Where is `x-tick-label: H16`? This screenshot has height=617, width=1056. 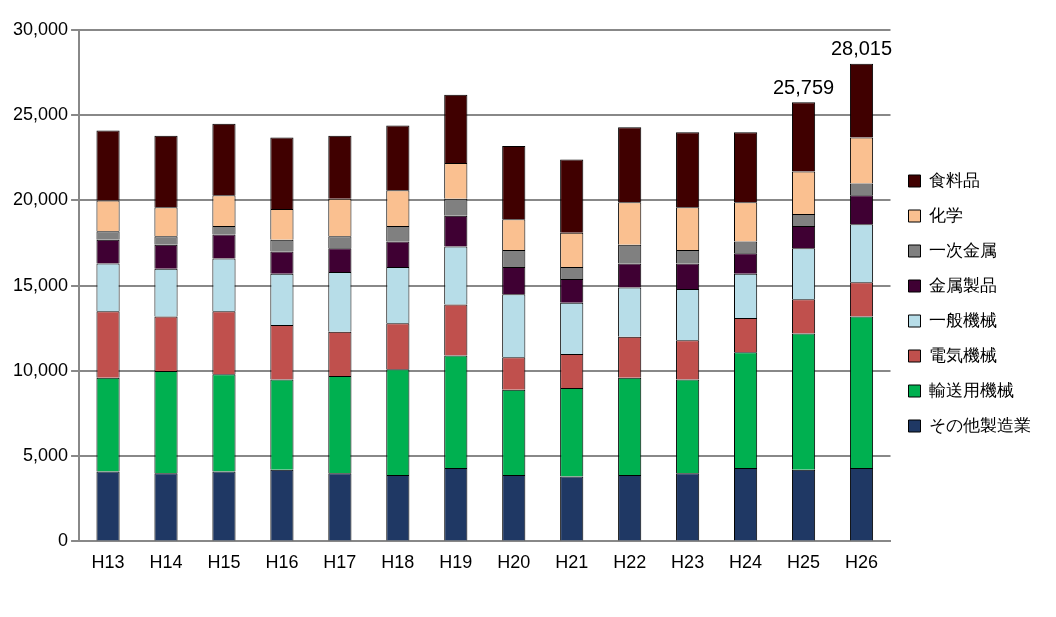 x-tick-label: H16 is located at coordinates (282, 562).